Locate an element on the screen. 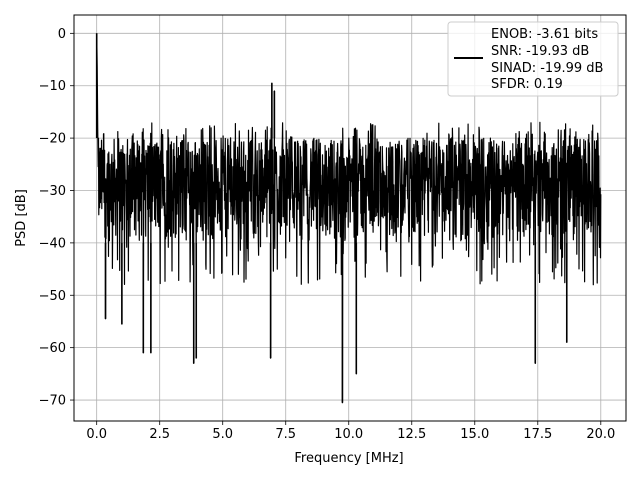 The width and height of the screenshot is (640, 480). x-tick-label: 12.5 is located at coordinates (411, 434).